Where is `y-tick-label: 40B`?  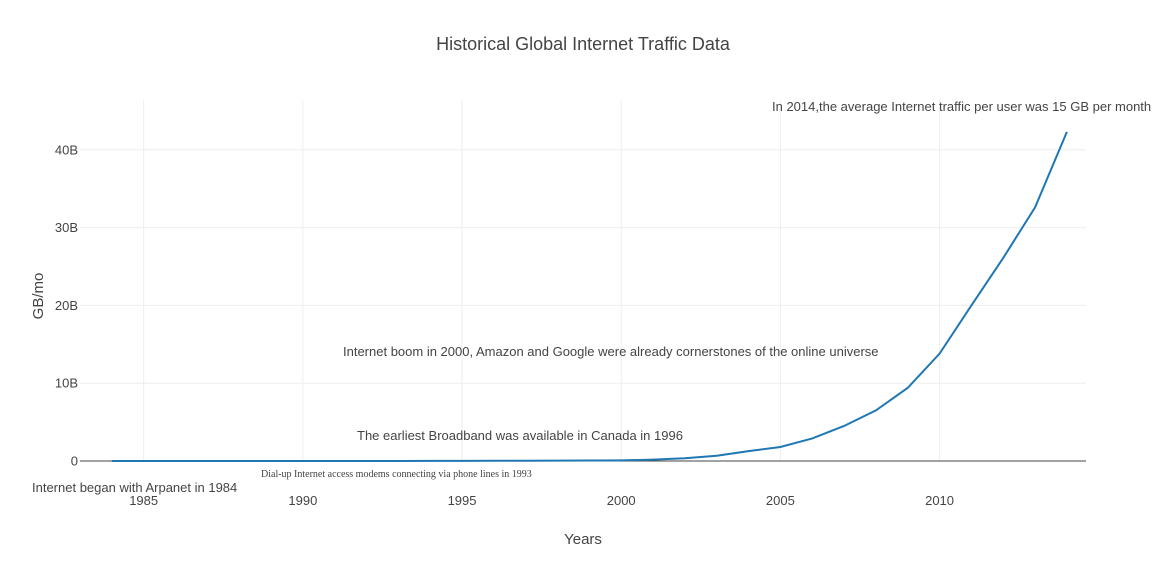
y-tick-label: 40B is located at coordinates (66, 149).